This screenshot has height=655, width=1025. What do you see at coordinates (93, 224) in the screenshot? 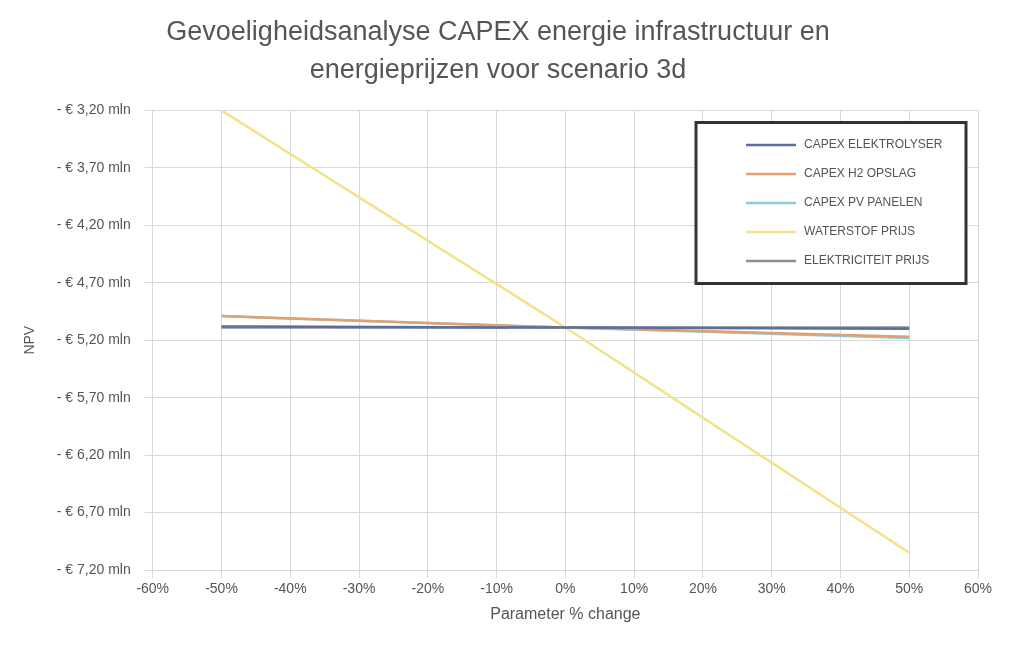
I see `y-tick-label: - € 4,20 mln` at bounding box center [93, 224].